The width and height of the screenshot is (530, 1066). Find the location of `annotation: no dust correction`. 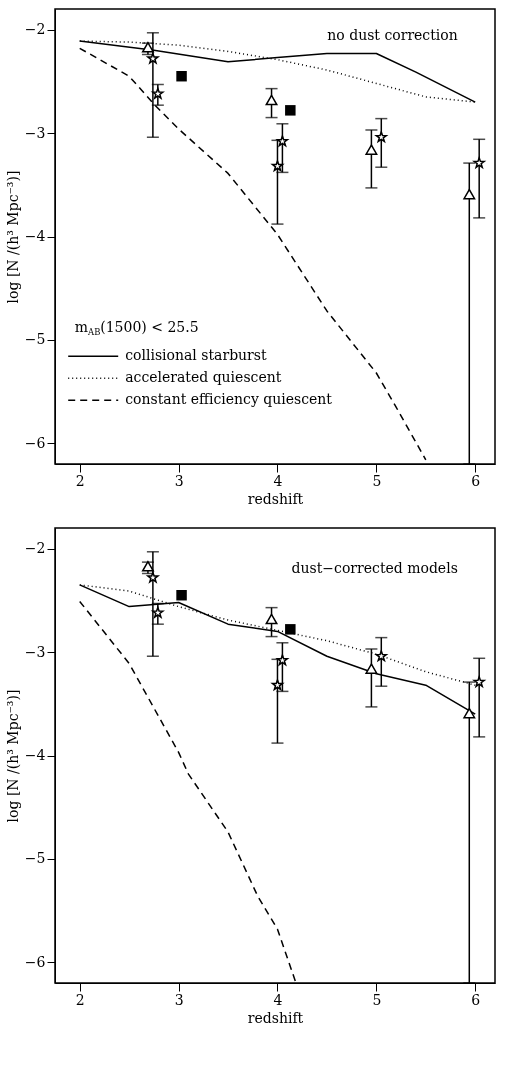

annotation: no dust correction is located at coordinates (392, 35).